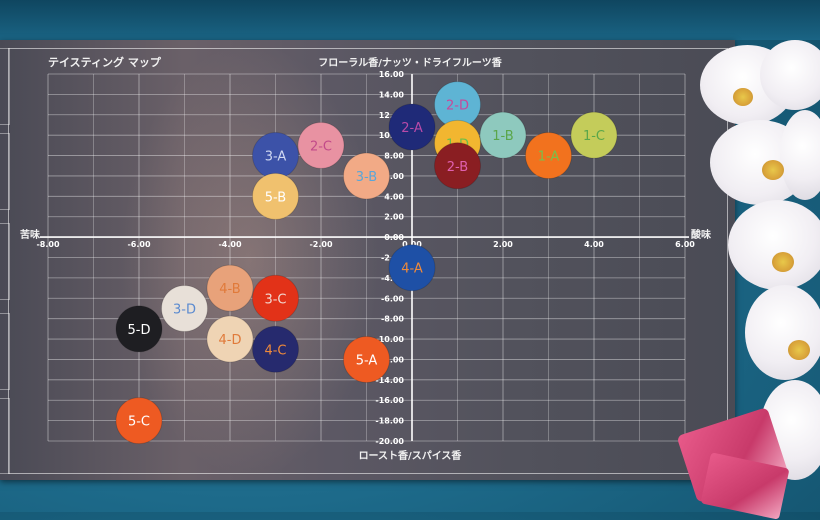 This screenshot has width=820, height=520. I want to click on data-point-1-a: 1-A, so click(548, 156).